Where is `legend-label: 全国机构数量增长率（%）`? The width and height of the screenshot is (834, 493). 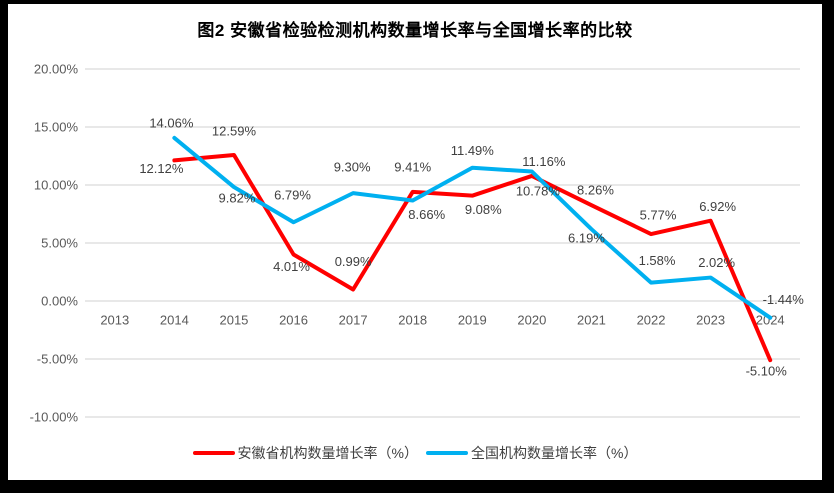 legend-label: 全国机构数量增长率（%） is located at coordinates (554, 453).